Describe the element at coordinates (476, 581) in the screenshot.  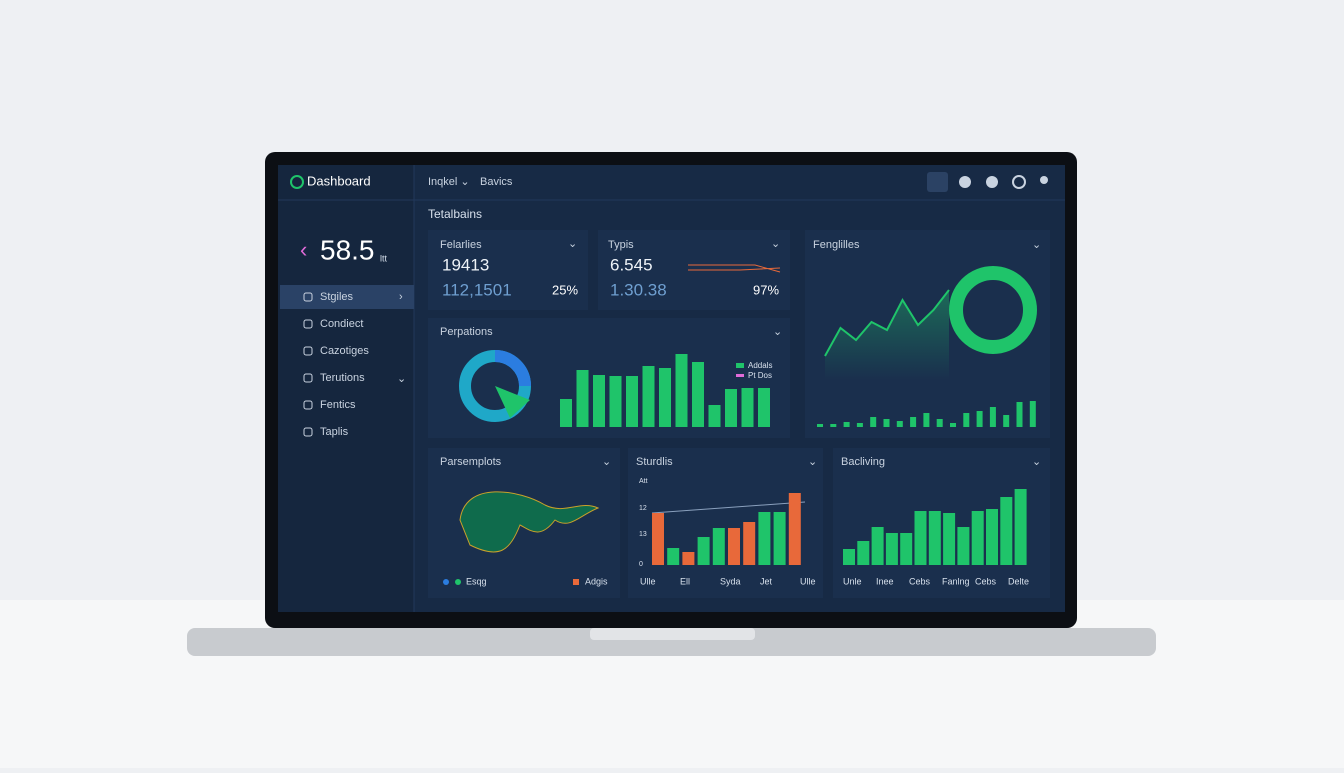
I see `legend-label: Esqg` at that location.